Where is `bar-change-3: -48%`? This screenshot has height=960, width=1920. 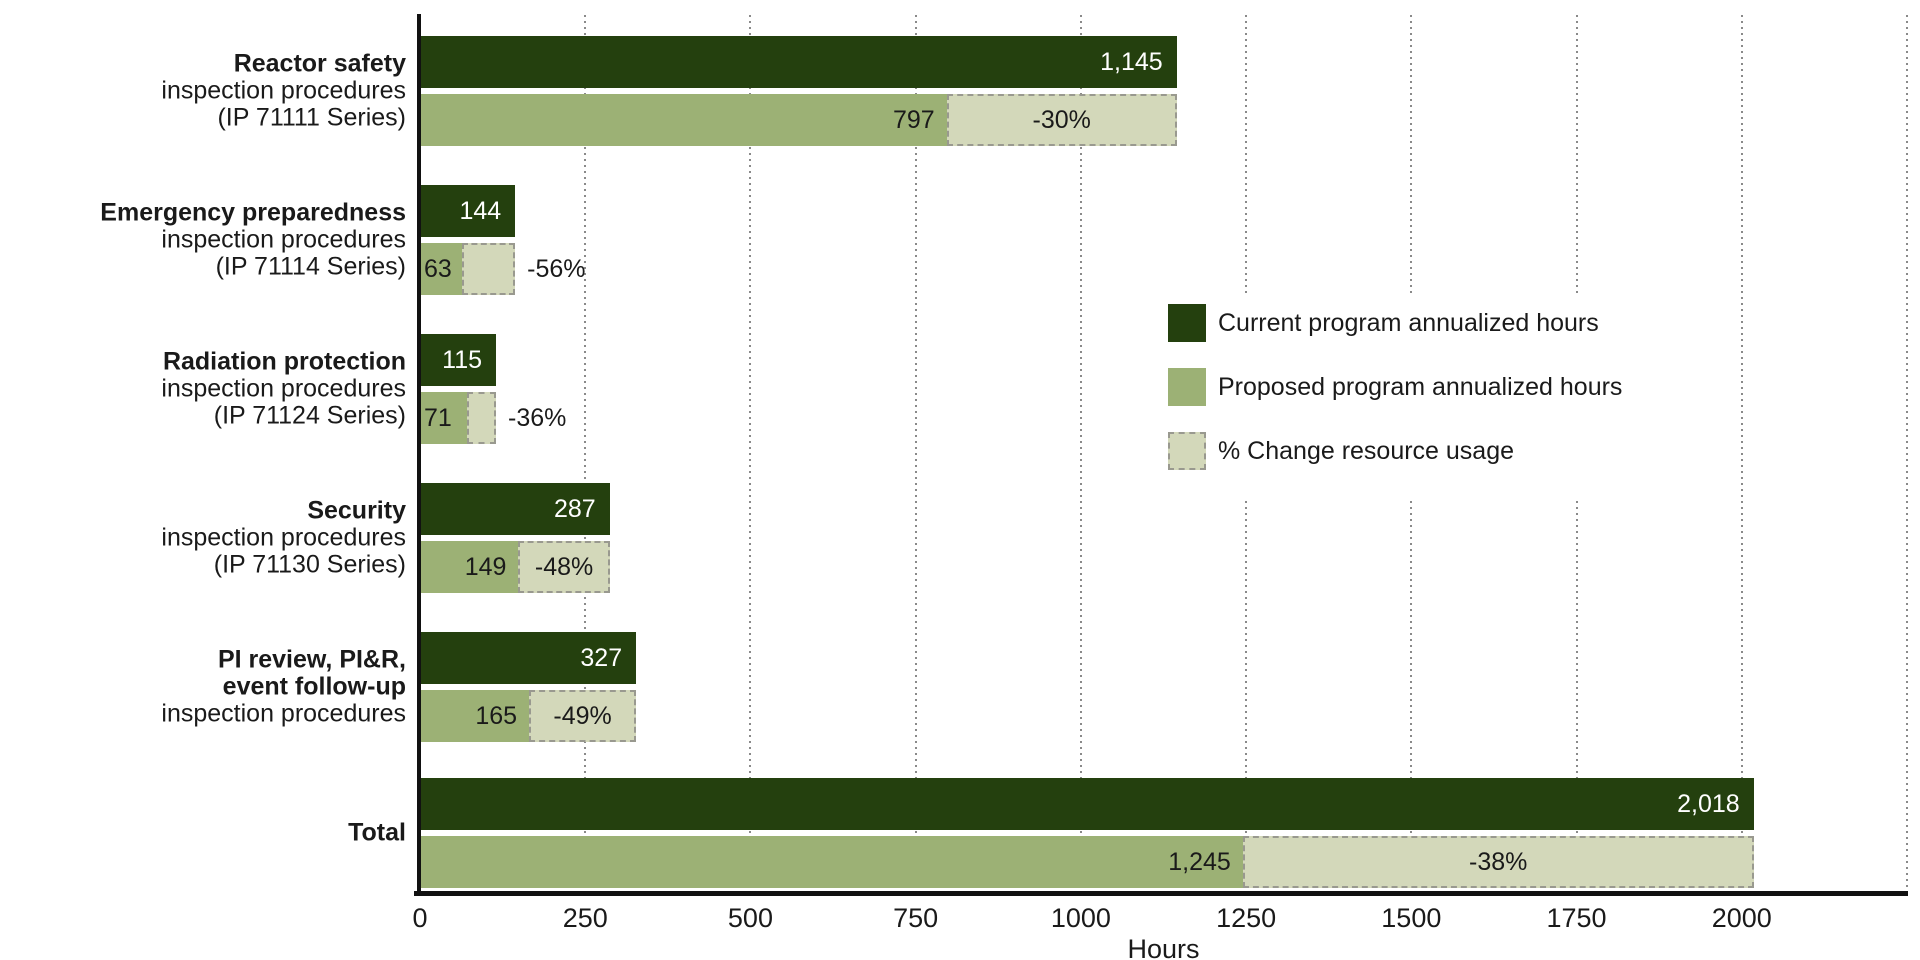 bar-change-3: -48% is located at coordinates (564, 567).